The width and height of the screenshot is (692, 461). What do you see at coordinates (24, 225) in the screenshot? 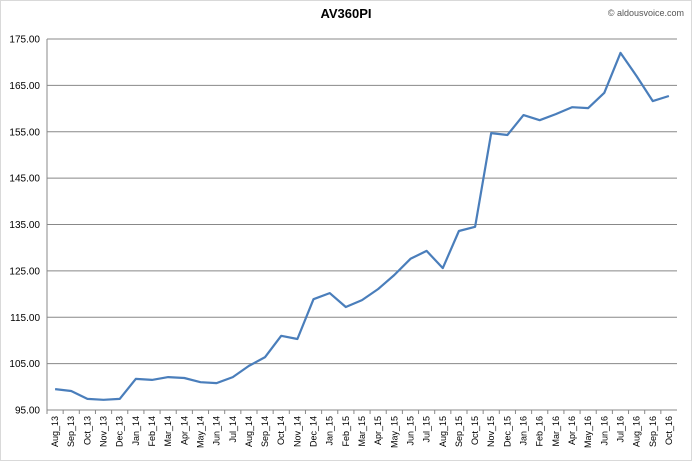
I see `y-tick-label: 135.00` at bounding box center [24, 225].